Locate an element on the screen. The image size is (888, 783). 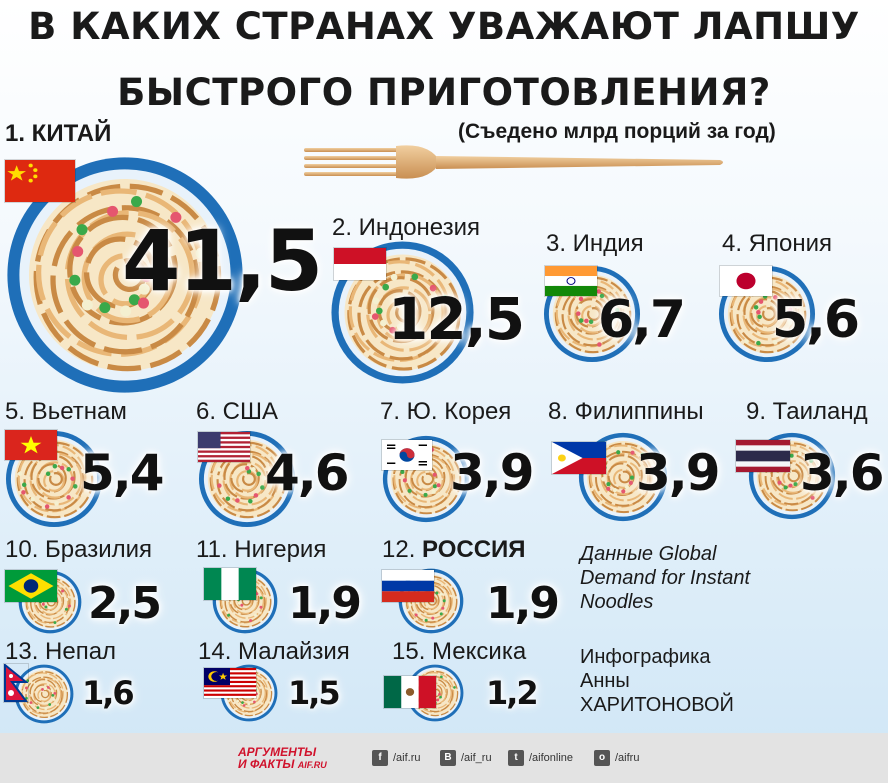
country-name-13: 13. Непал is located at coordinates (61, 651).